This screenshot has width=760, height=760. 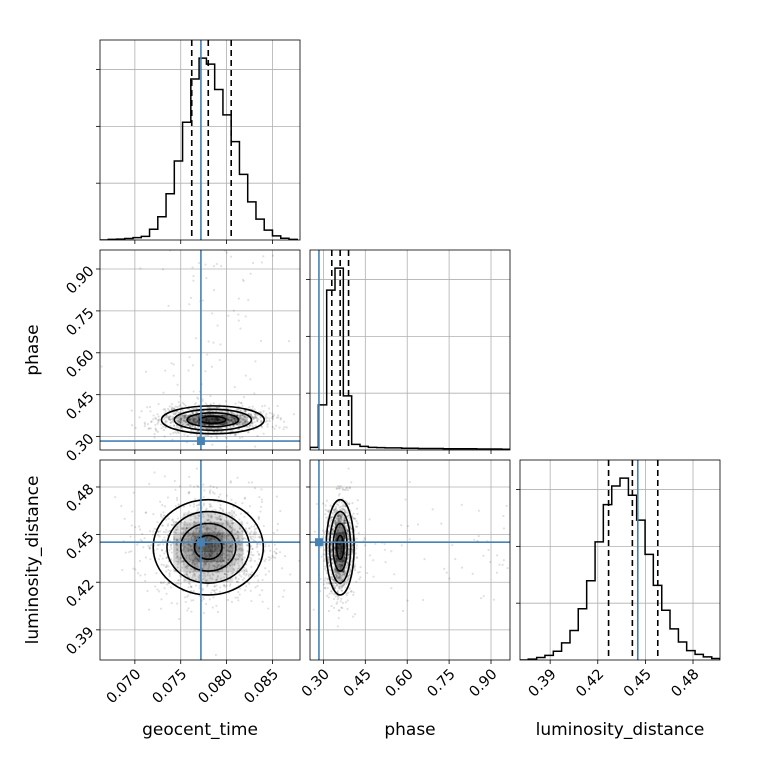 What do you see at coordinates (620, 568) in the screenshot?
I see `histogram-luminosity_distance` at bounding box center [620, 568].